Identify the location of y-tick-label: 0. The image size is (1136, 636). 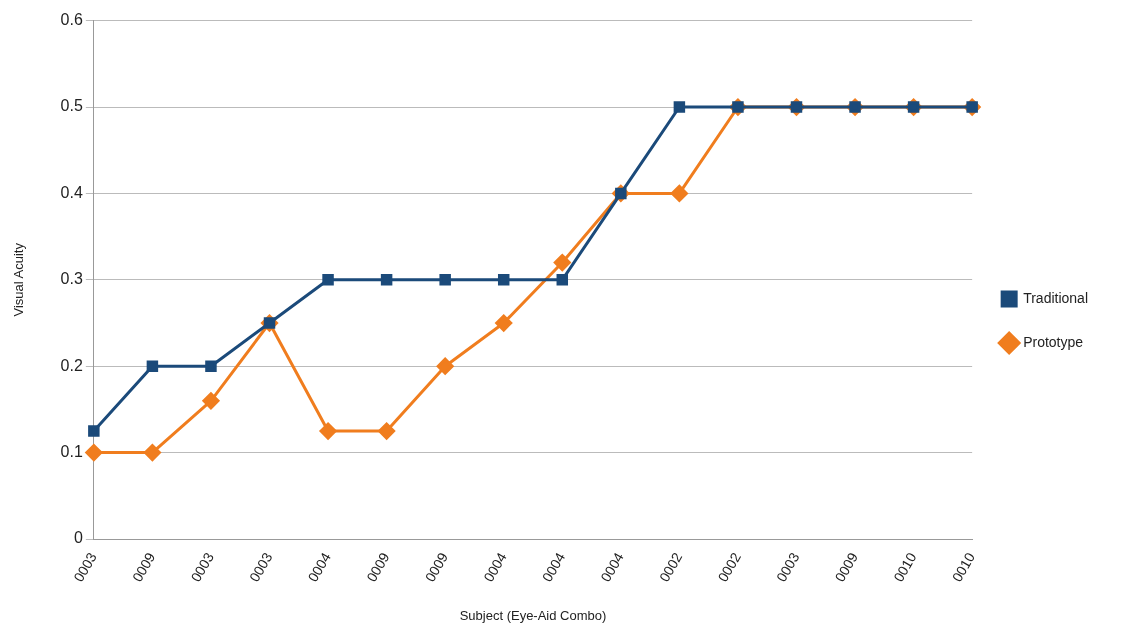
(78, 538).